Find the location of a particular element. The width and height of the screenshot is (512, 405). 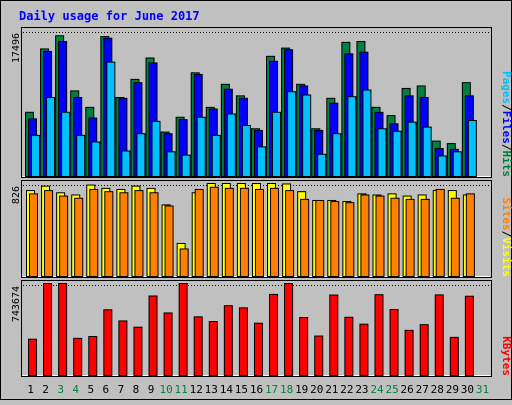

x-tick-label-day-8: 8 is located at coordinates (136, 389).